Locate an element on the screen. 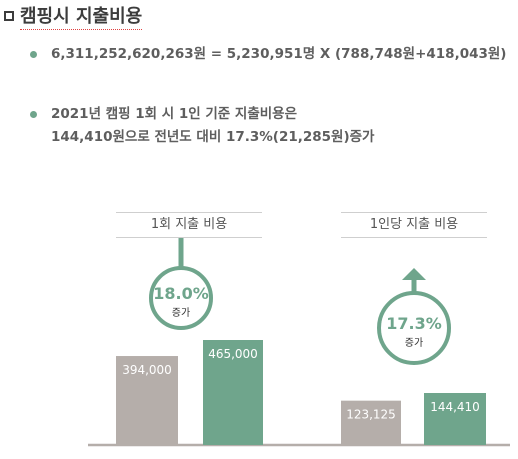  page-title: 캠핑시 지출비용 is located at coordinates (81, 16).